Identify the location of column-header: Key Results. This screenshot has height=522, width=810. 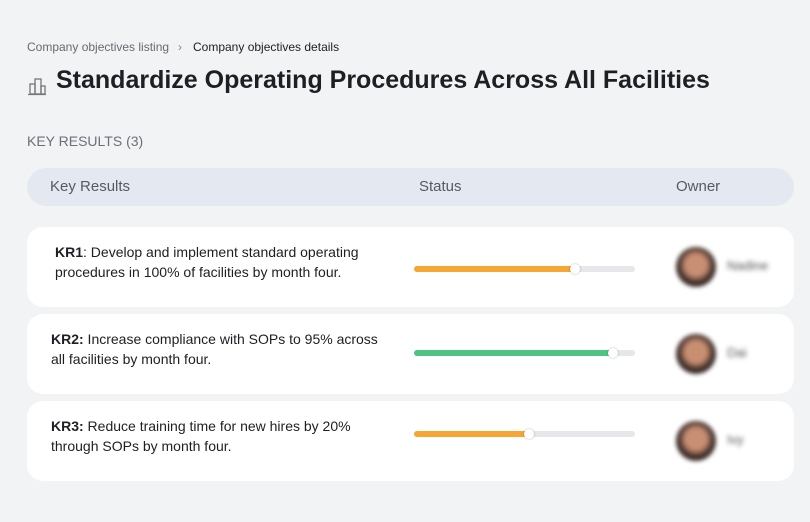
(90, 186).